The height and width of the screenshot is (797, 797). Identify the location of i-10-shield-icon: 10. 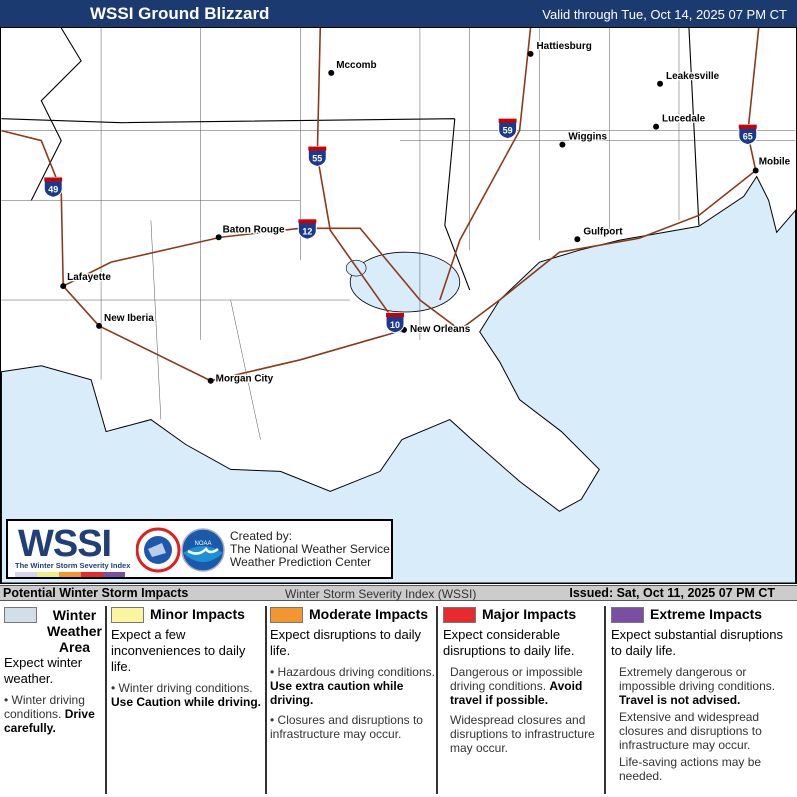
(395, 323).